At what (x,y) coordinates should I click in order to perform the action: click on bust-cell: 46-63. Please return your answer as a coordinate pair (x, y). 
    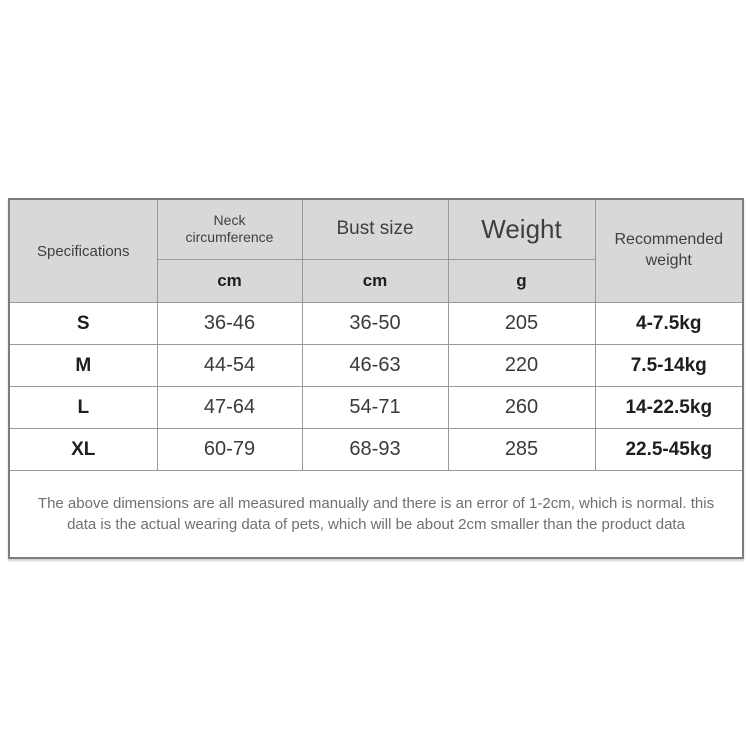
    Looking at the image, I should click on (375, 365).